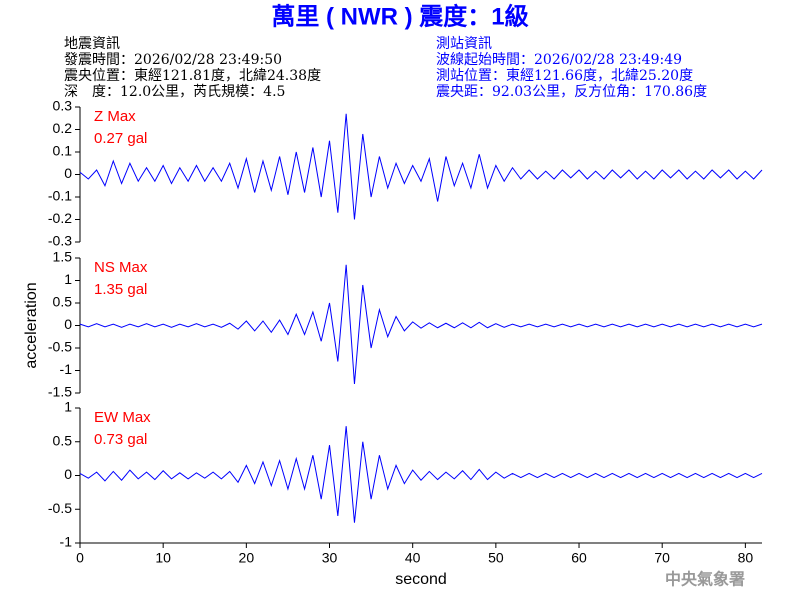 Image resolution: width=800 pixels, height=600 pixels. Describe the element at coordinates (92, 44) in the screenshot. I see `info-line: 地震資訊` at that location.